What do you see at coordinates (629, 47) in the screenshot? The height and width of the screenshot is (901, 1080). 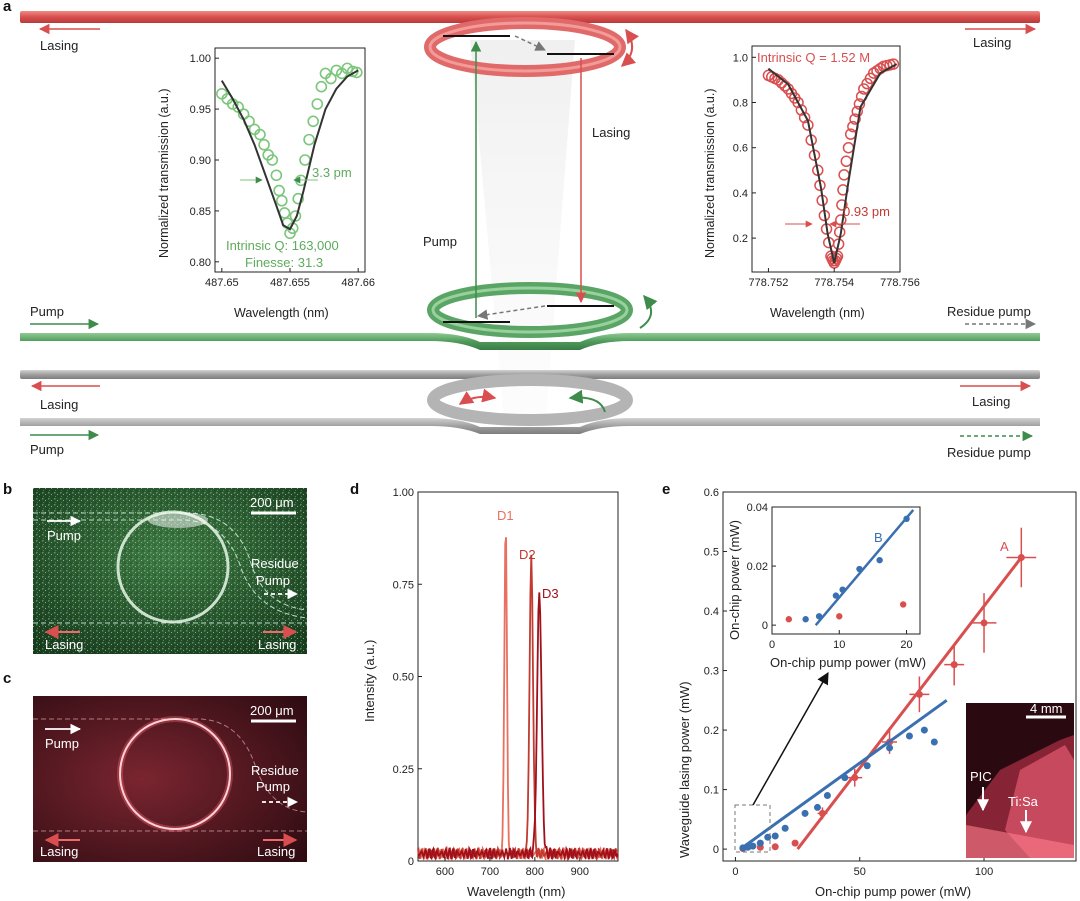 I see `red-ring-rotation-arrow` at bounding box center [629, 47].